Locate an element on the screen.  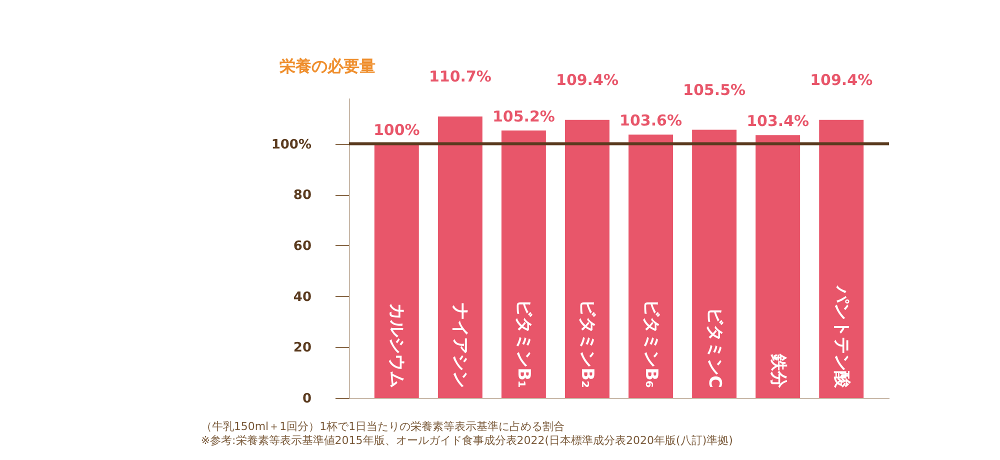
x-tick-label: ビタミンC is located at coordinates (714, 348).